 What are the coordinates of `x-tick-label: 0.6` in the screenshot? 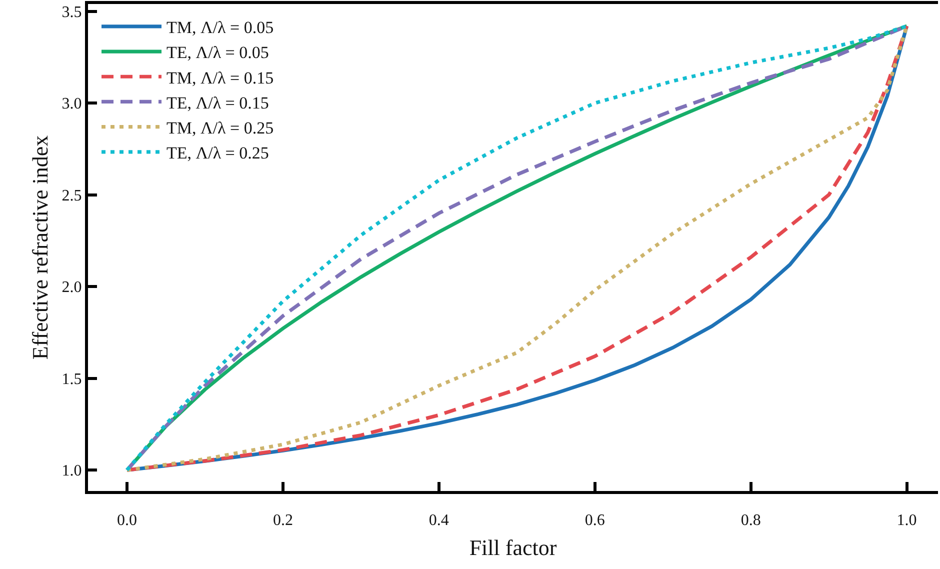 It's located at (594, 521).